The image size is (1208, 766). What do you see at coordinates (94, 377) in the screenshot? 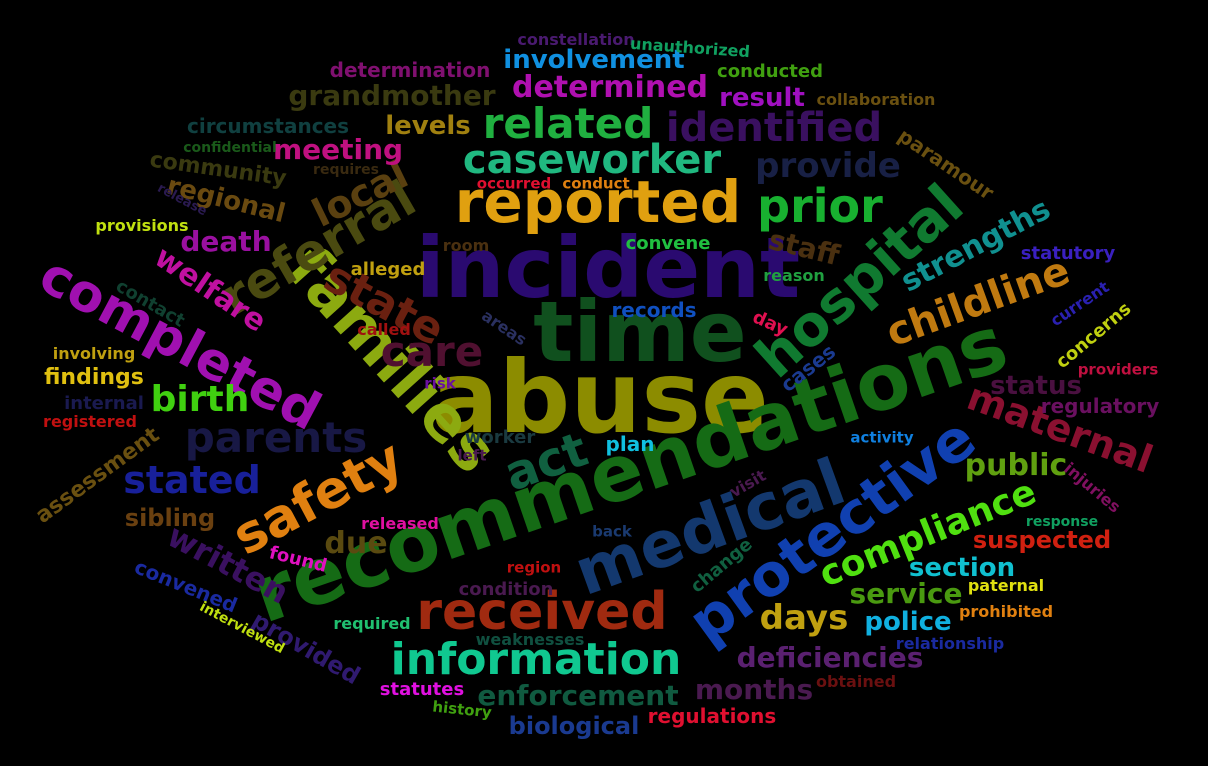
I see `word-findings: findings` at bounding box center [94, 377].